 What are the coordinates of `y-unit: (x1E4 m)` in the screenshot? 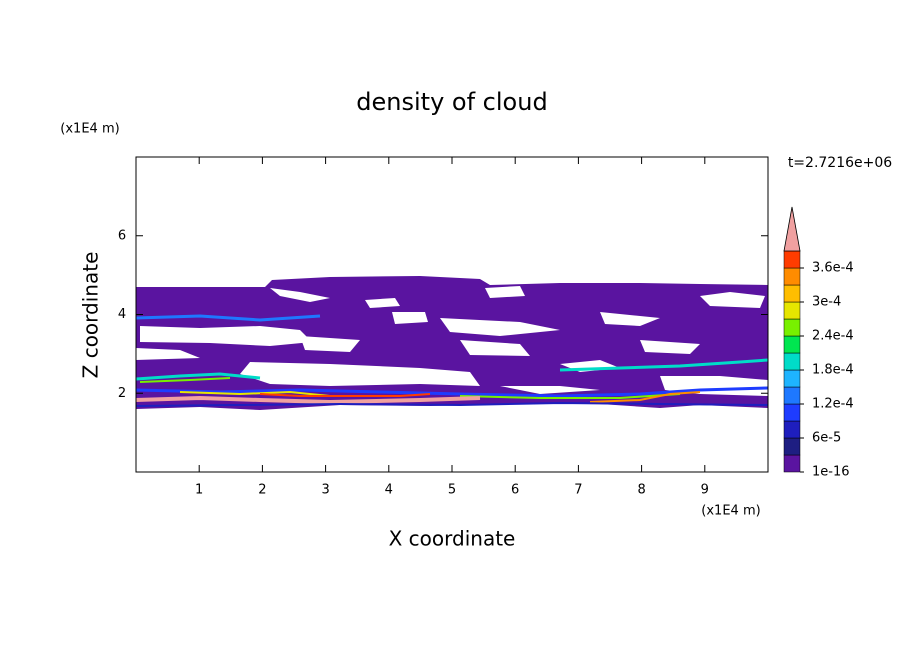 It's located at (89, 129).